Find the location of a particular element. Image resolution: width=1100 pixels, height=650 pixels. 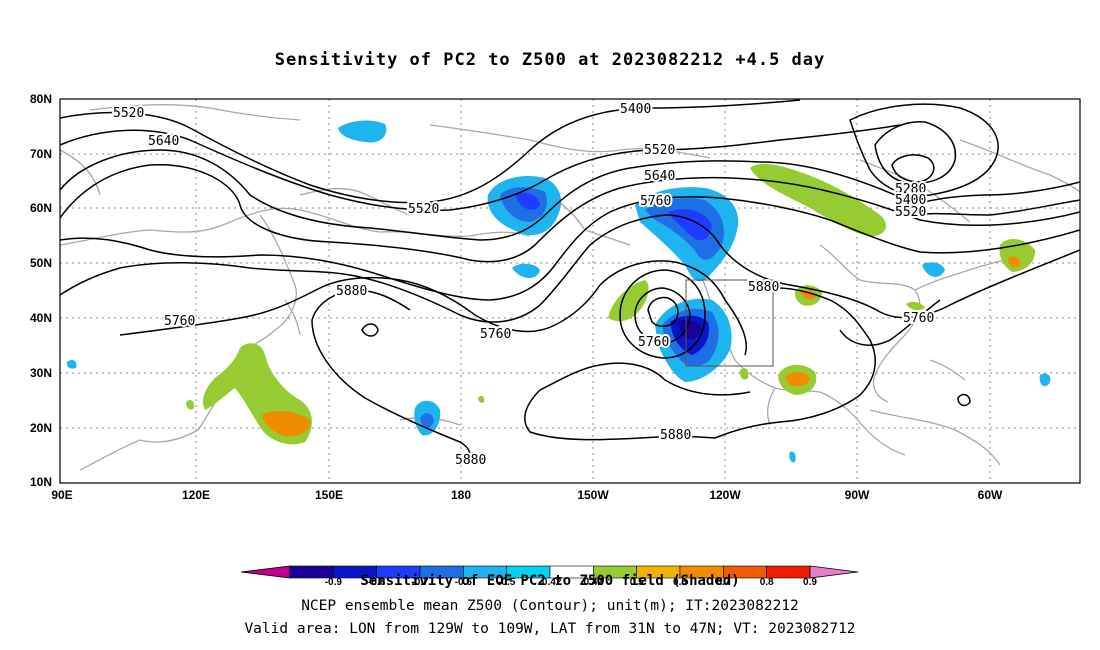

lat-label: 40N is located at coordinates (40, 318).